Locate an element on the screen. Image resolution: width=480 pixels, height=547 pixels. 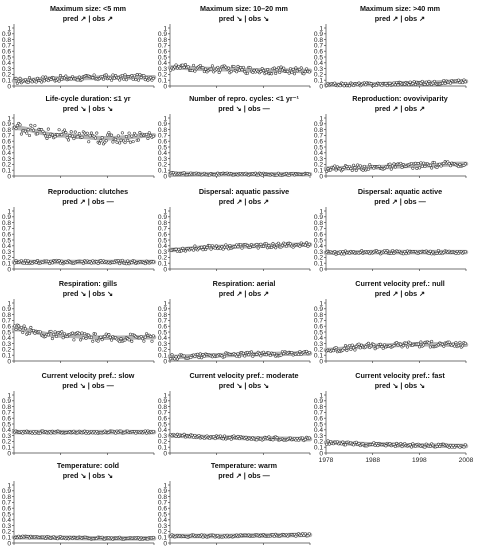
x-tick-label: 2008 is located at coordinates (466, 460).